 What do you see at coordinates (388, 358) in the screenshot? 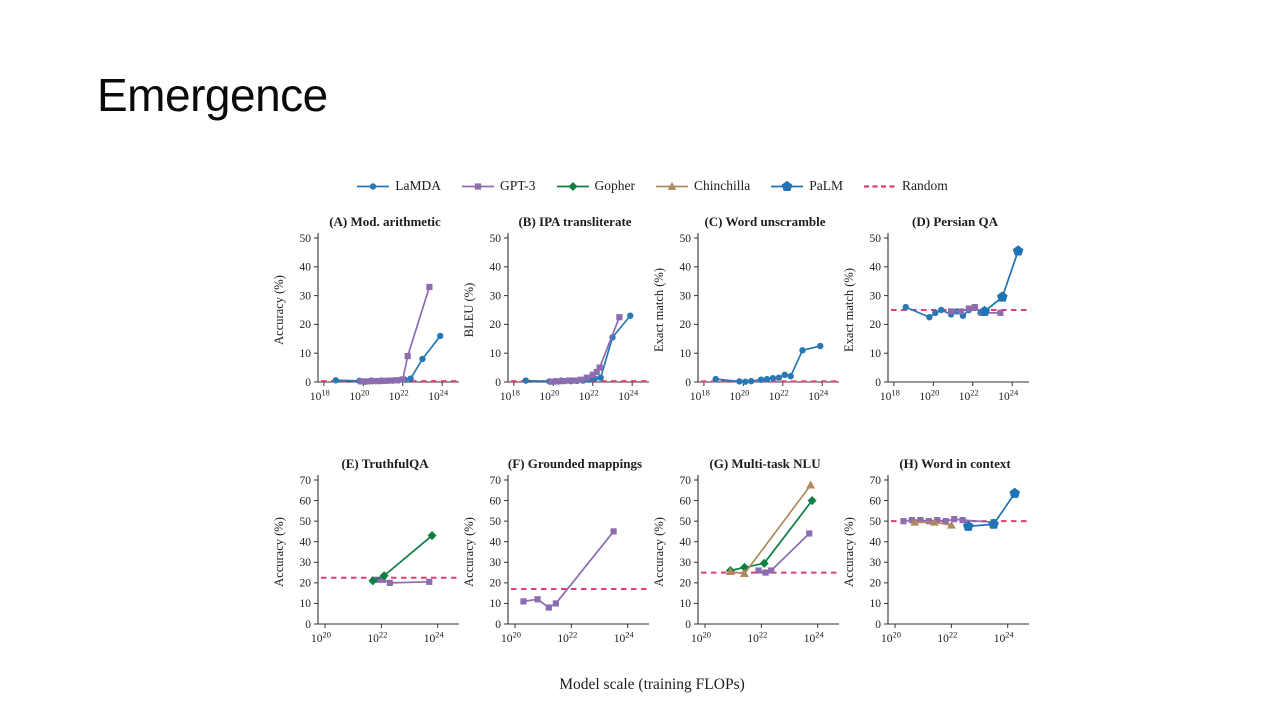
I see `series-lamda` at bounding box center [388, 358].